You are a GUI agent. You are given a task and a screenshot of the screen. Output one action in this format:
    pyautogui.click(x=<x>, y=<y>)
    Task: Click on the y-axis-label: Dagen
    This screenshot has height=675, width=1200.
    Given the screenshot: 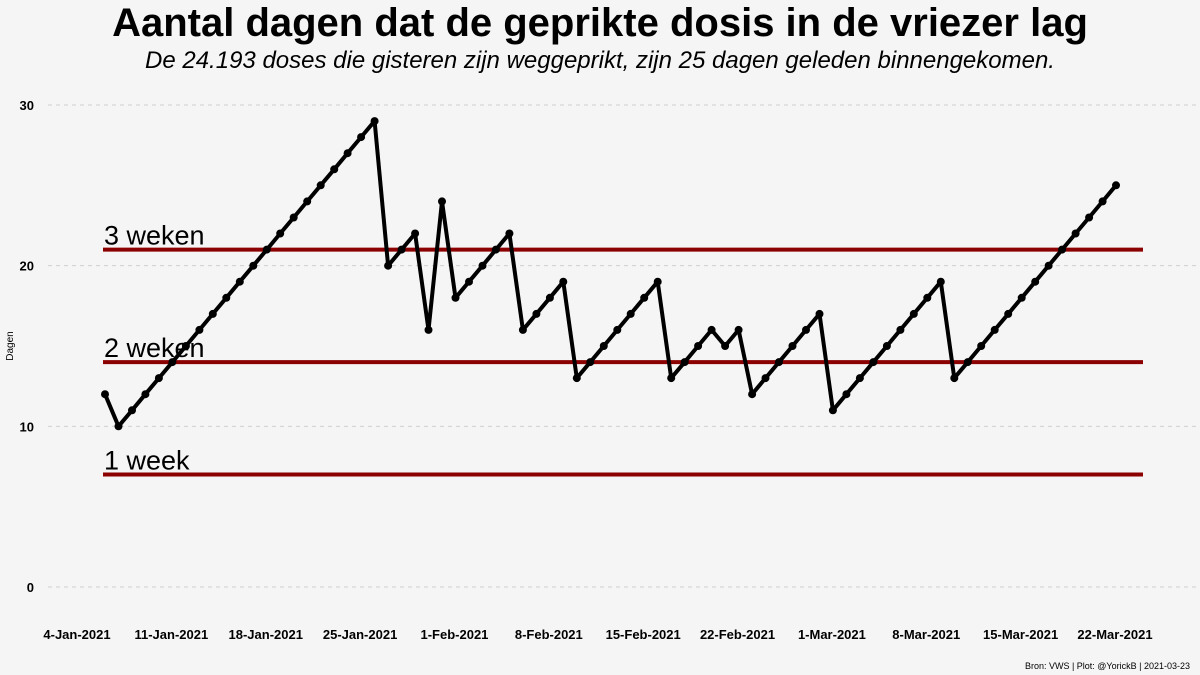 What is the action you would take?
    pyautogui.click(x=10, y=345)
    